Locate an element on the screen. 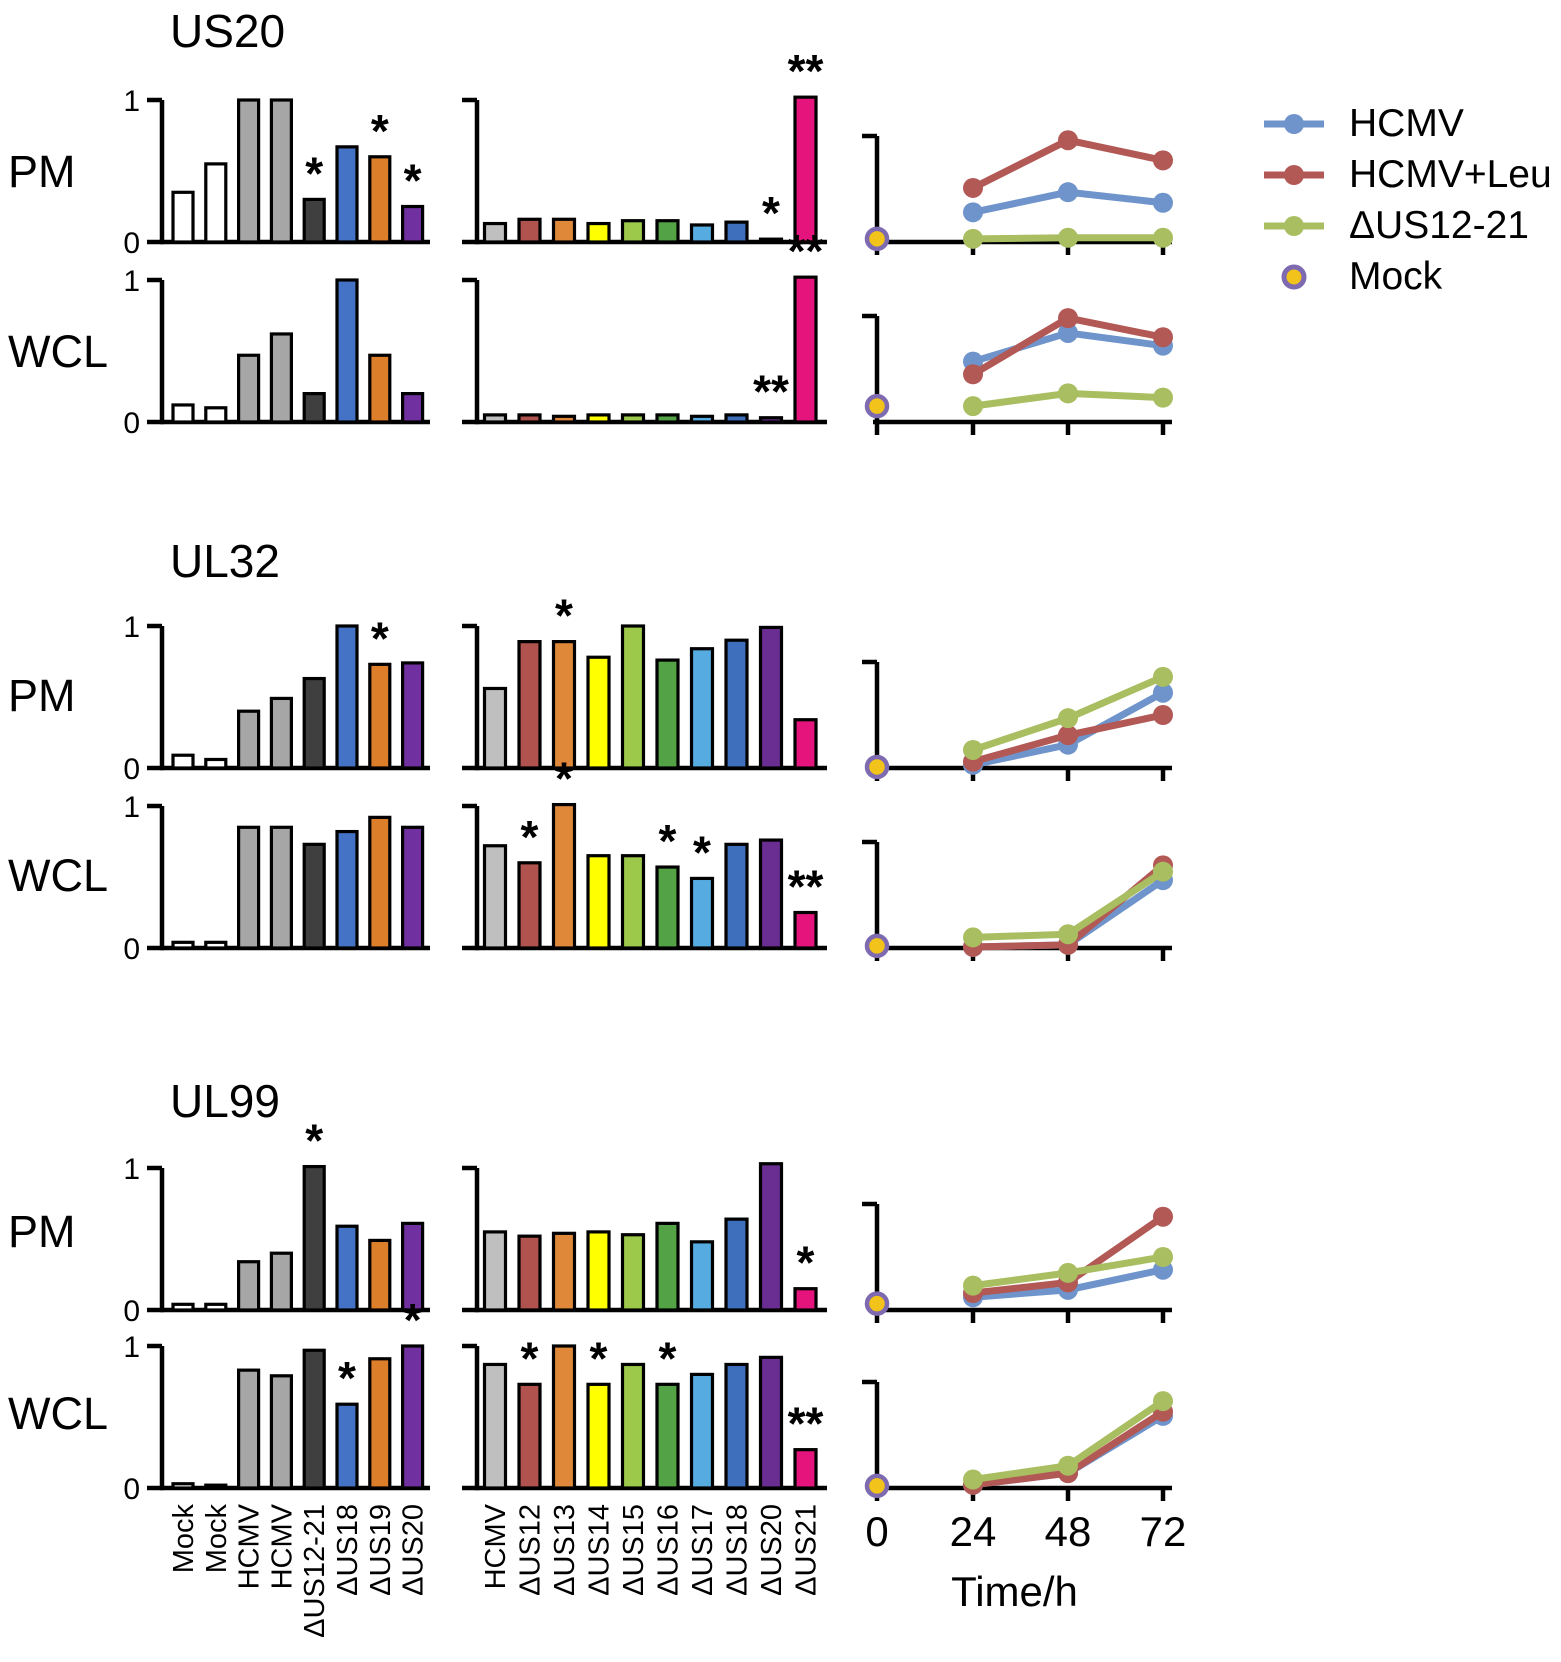 Image resolution: width=1561 pixels, height=1662 pixels. x-category-label: ΔUS12-21 is located at coordinates (315, 1571).